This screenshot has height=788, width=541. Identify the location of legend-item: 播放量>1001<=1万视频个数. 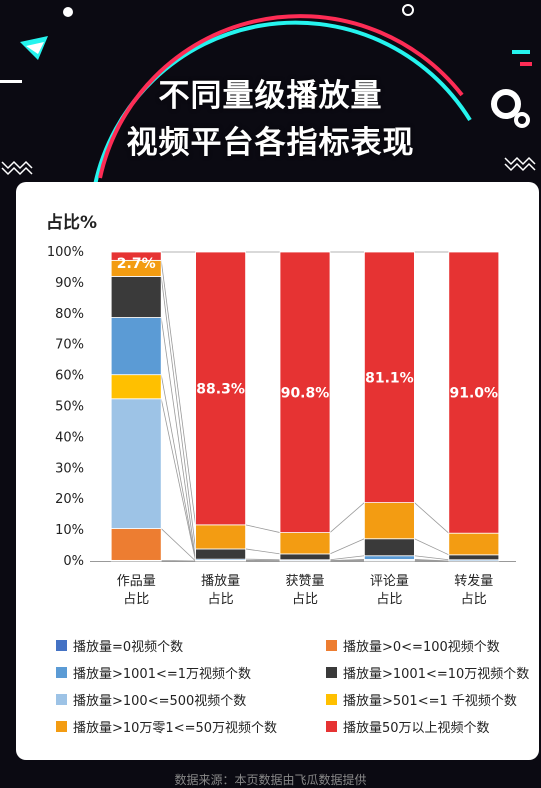
(153, 672).